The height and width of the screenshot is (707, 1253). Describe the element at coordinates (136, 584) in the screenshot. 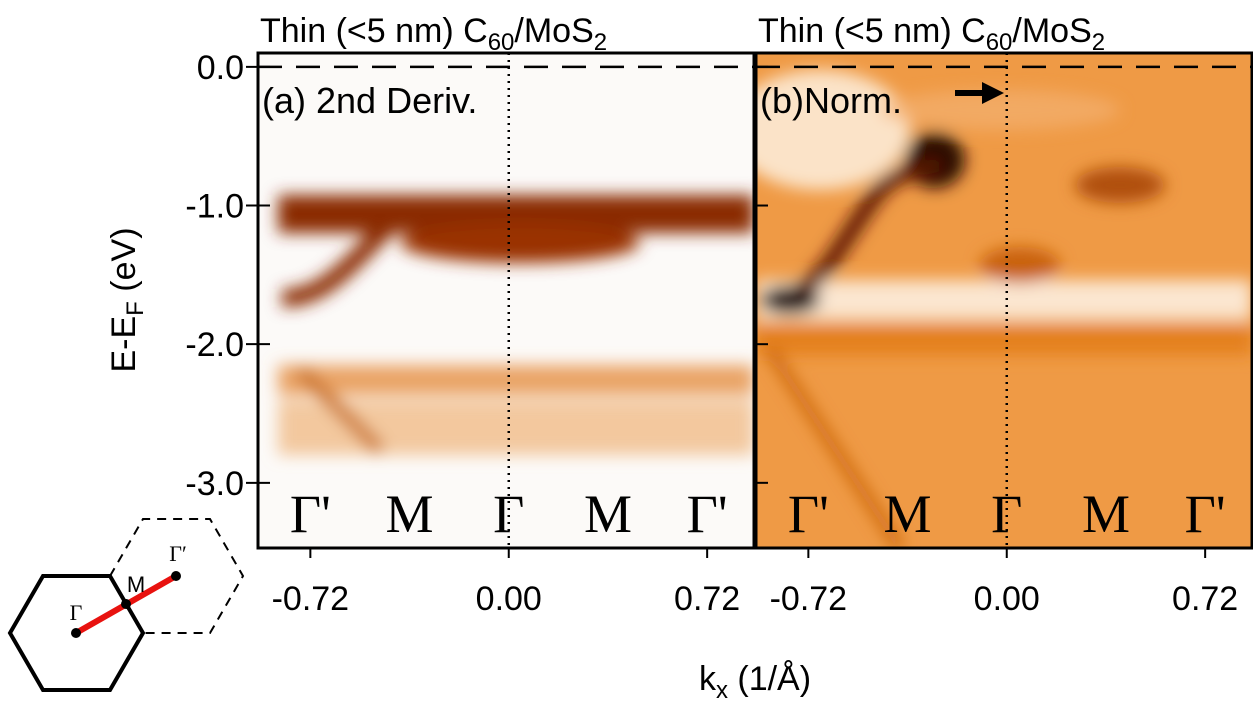

I see `inset-label: M` at that location.